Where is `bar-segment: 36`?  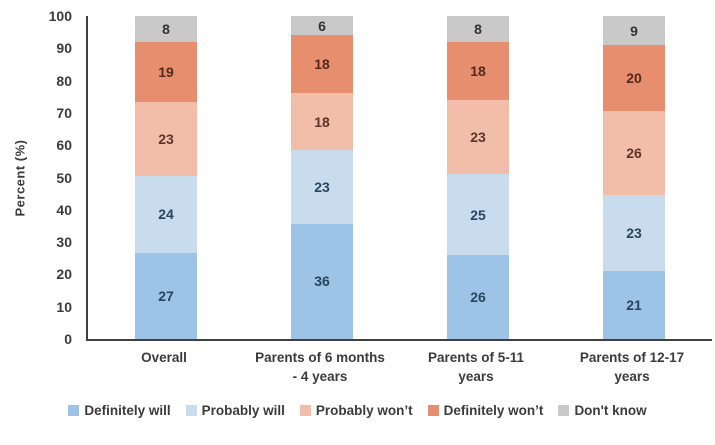
bar-segment: 36 is located at coordinates (322, 281).